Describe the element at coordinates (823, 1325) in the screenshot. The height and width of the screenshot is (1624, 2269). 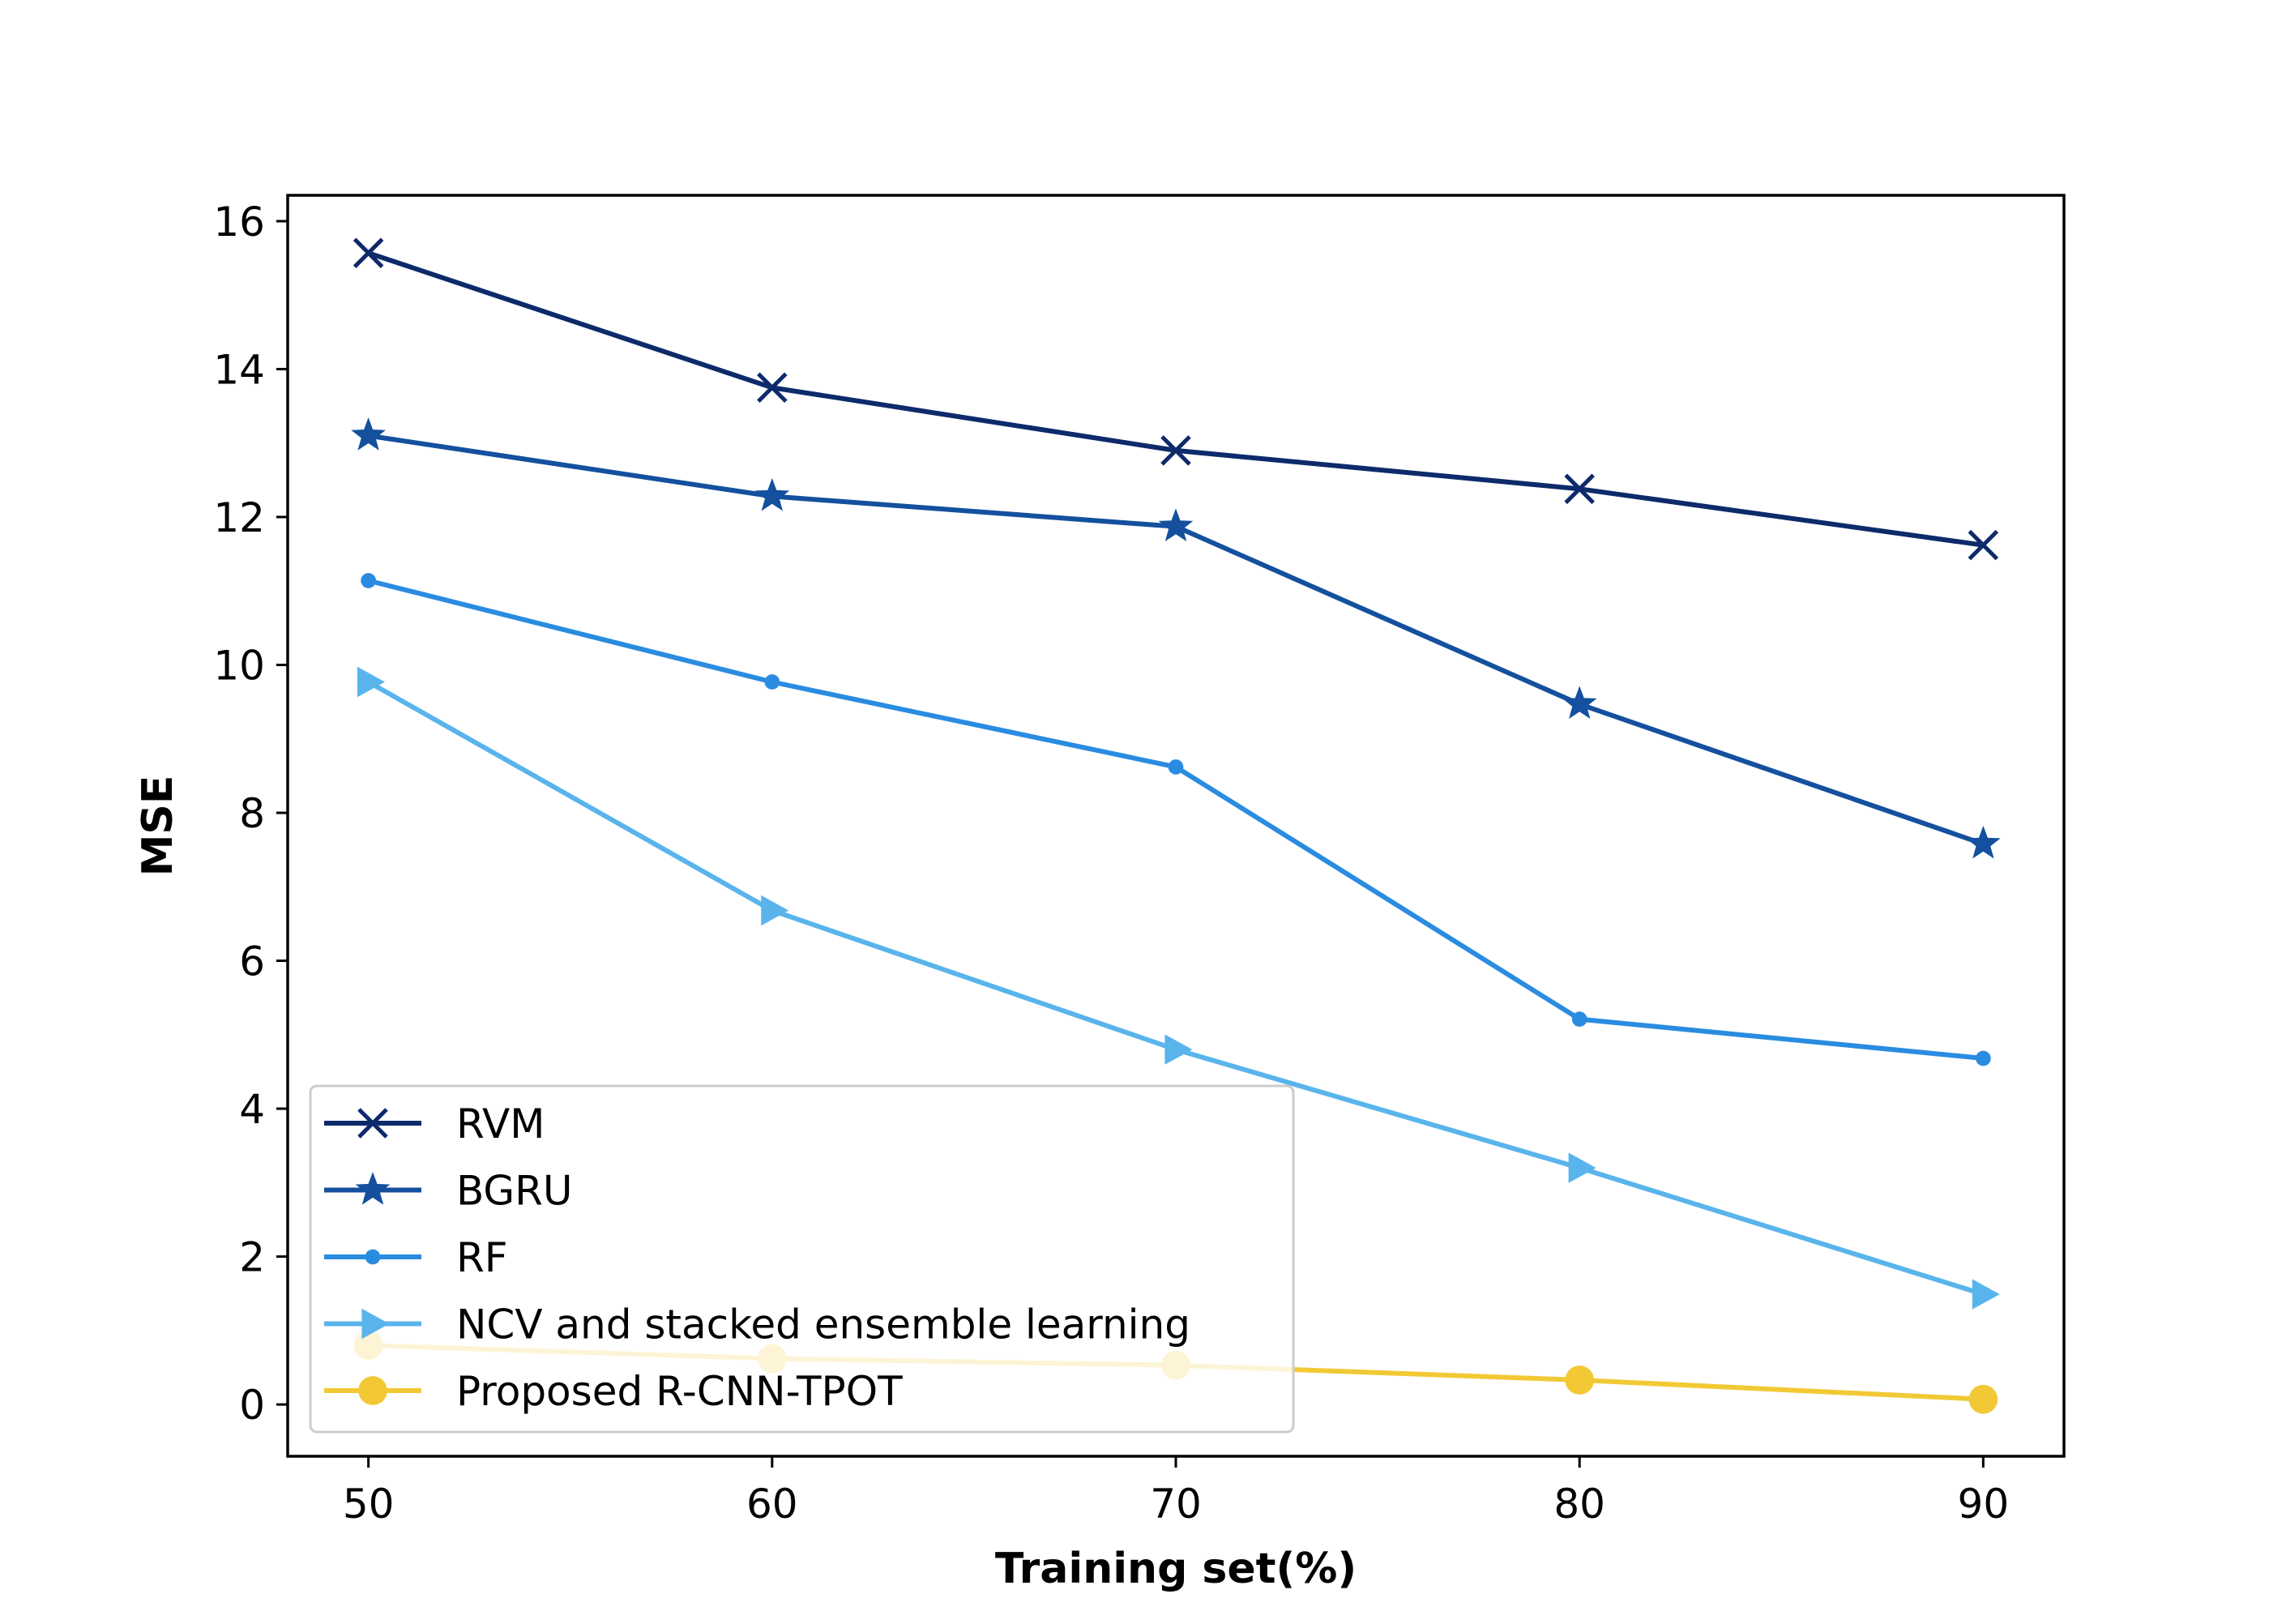
I see `legend-label: NCV and stacked ensemble learning` at that location.